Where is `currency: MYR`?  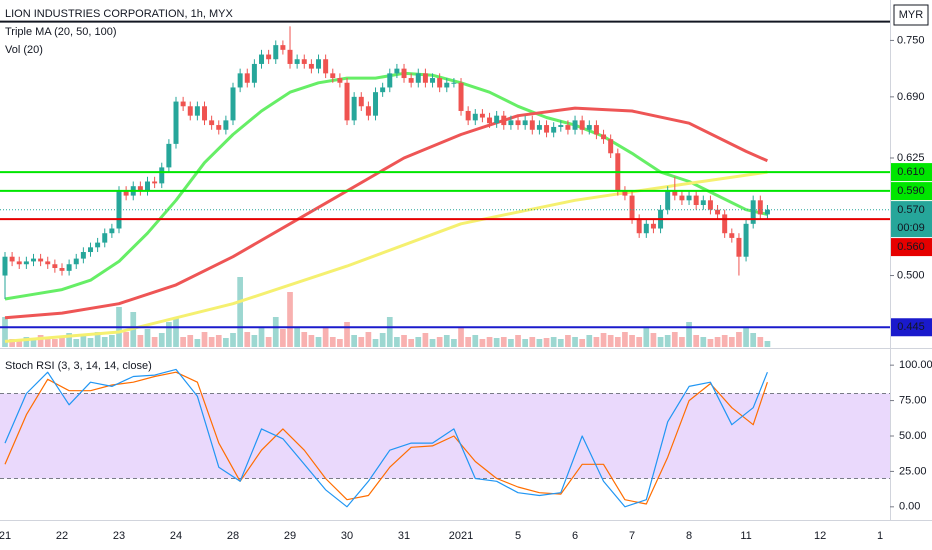 currency: MYR is located at coordinates (911, 15).